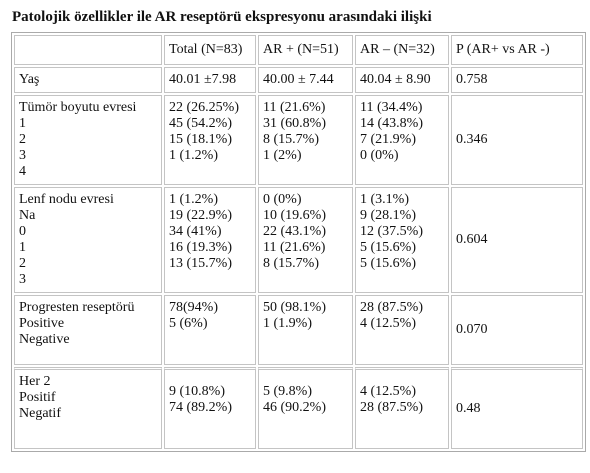 This screenshot has width=590, height=473. What do you see at coordinates (66, 199) in the screenshot?
I see `cell-line: Lenf nodu evresi` at bounding box center [66, 199].